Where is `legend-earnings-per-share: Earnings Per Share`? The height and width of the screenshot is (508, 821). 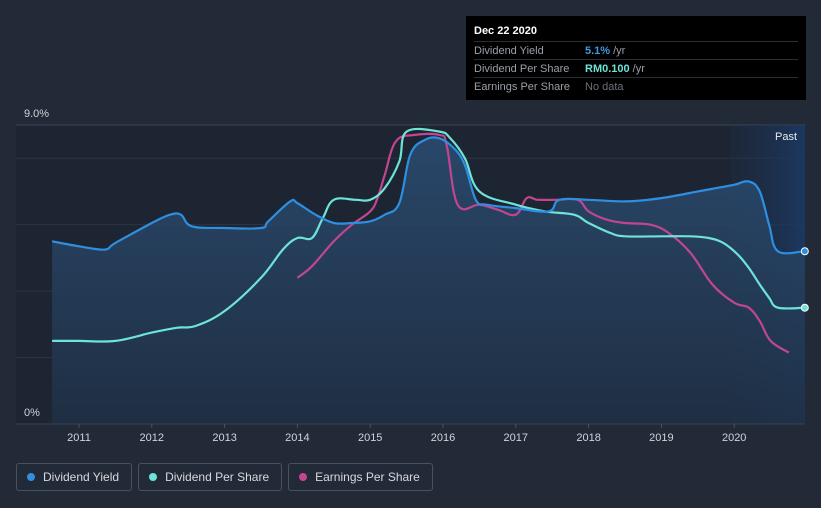
legend-earnings-per-share: Earnings Per Share is located at coordinates (360, 477).